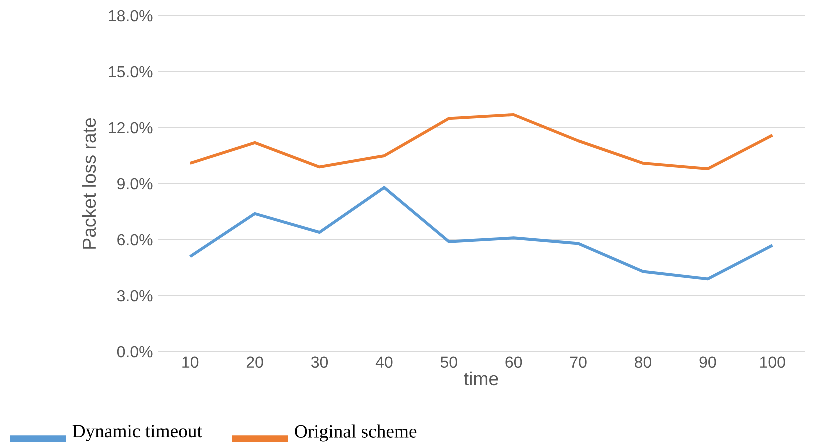 This screenshot has height=443, width=817. What do you see at coordinates (131, 128) in the screenshot?
I see `y-tick-label: 12.0%` at bounding box center [131, 128].